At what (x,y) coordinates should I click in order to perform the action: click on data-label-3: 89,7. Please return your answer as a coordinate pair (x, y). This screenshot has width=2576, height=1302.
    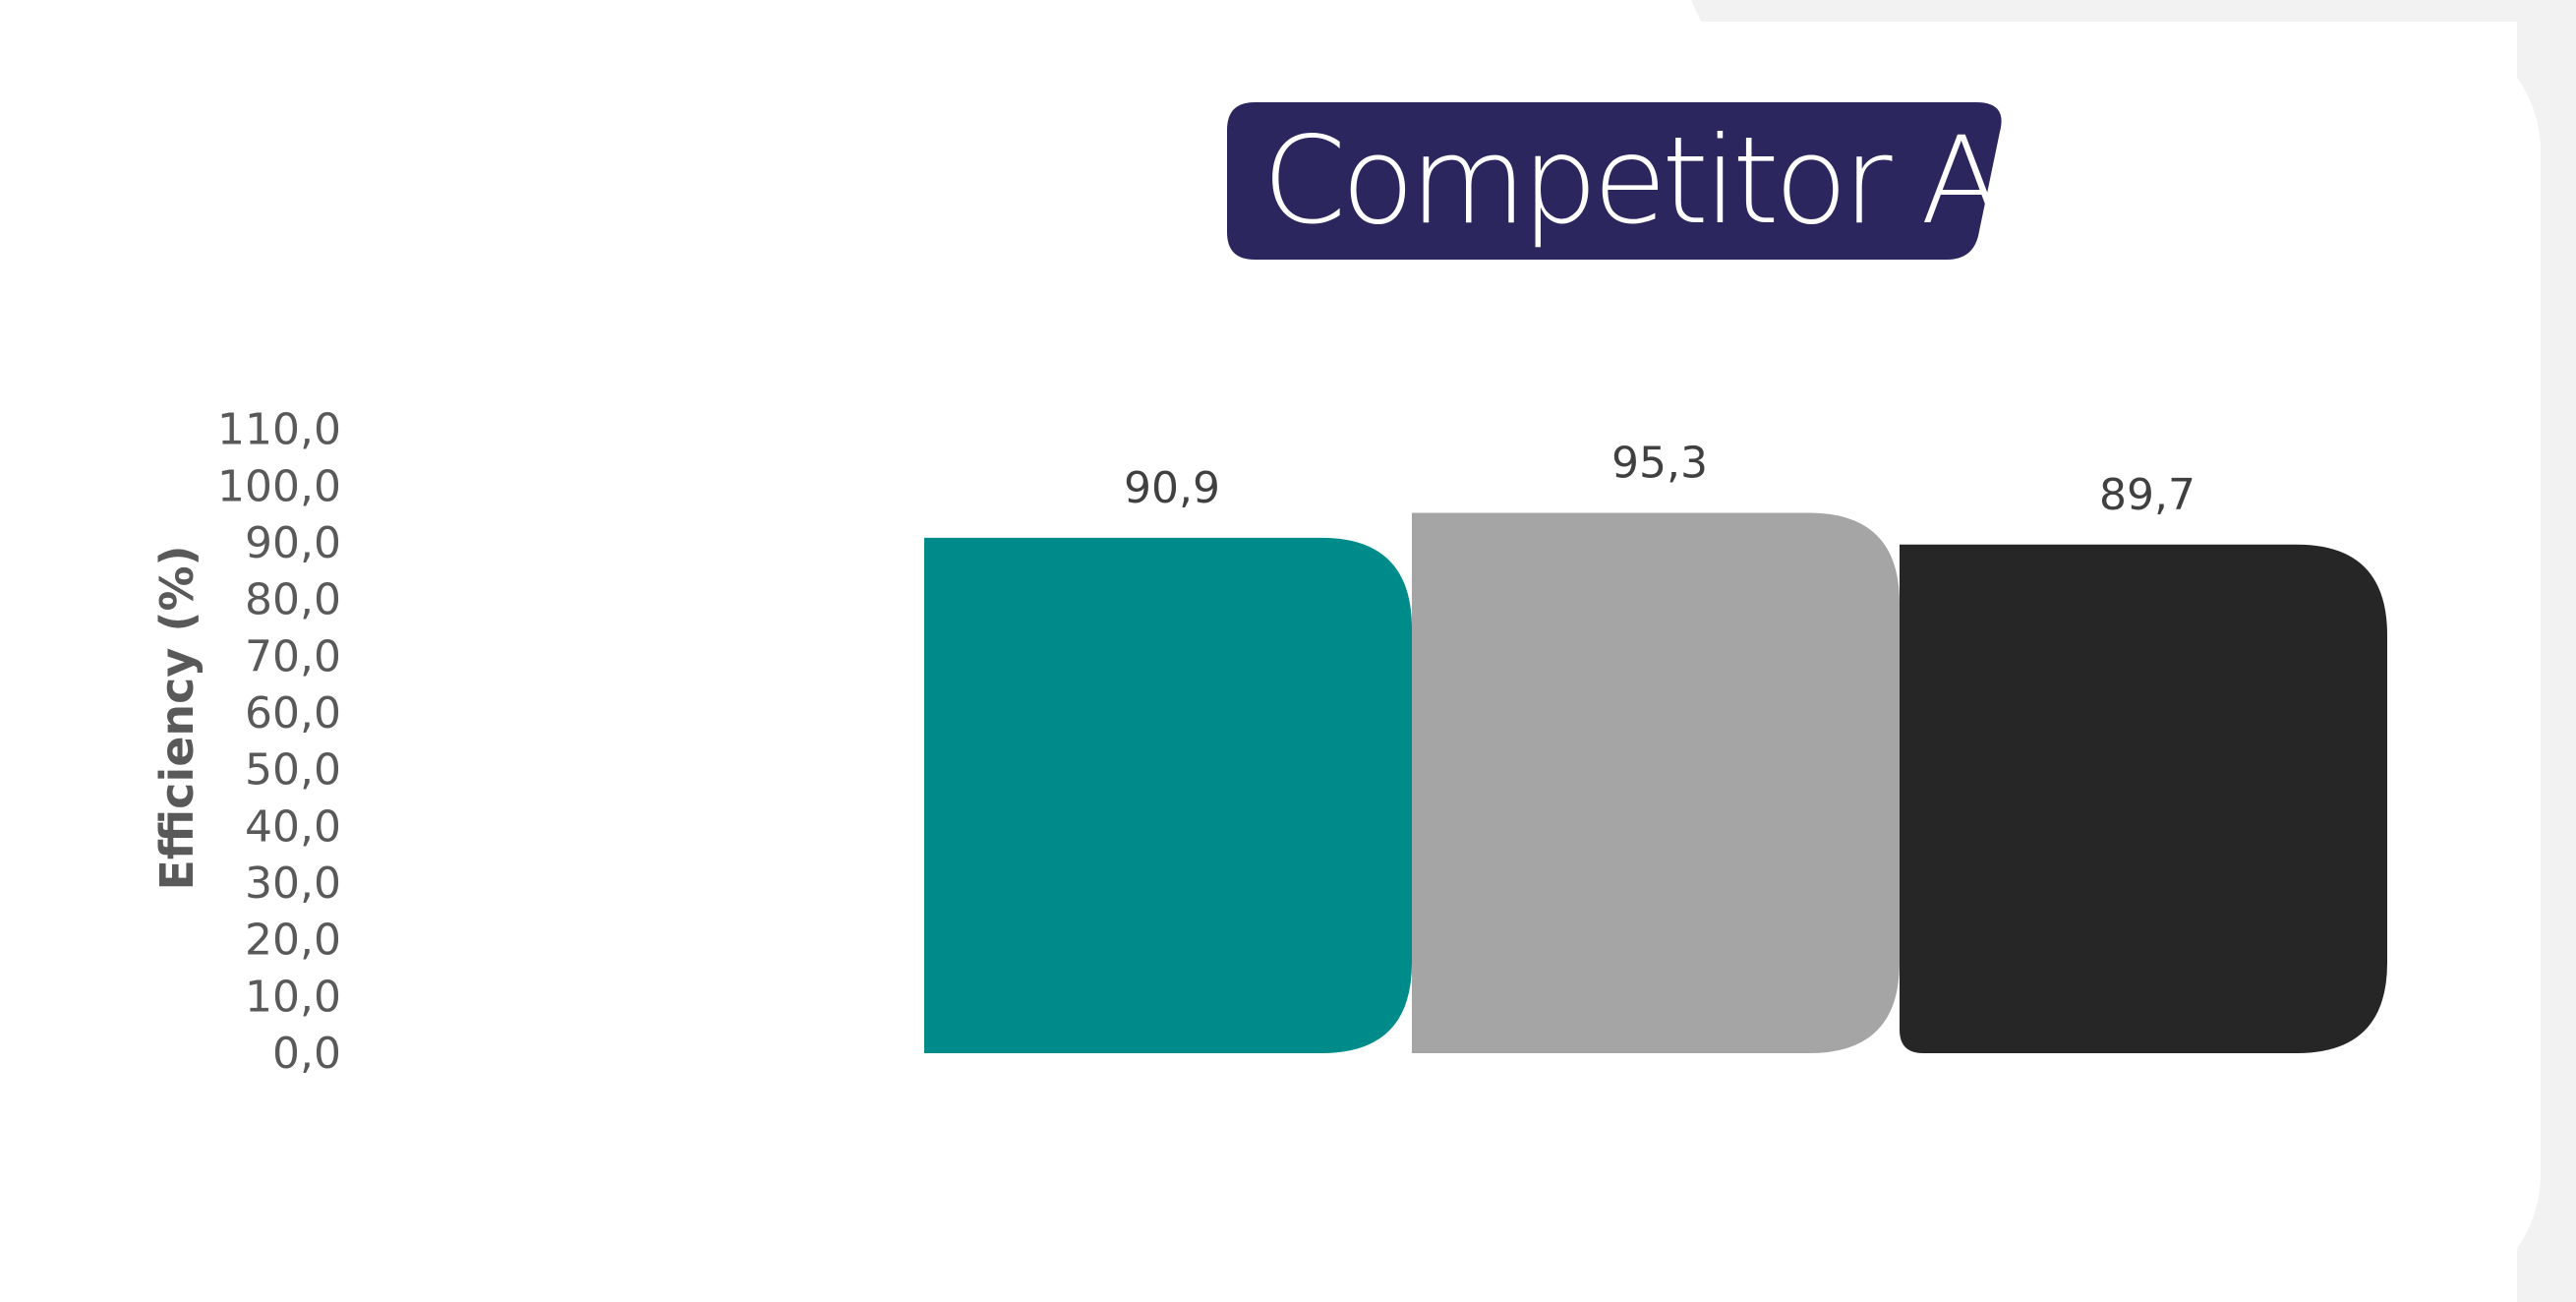
    Looking at the image, I should click on (2147, 495).